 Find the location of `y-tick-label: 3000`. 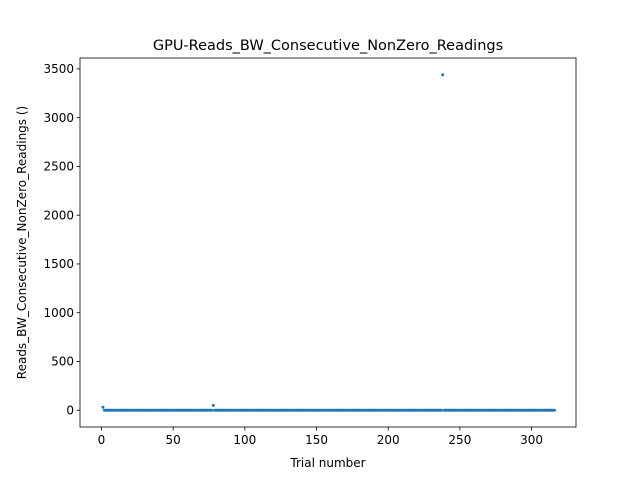

y-tick-label: 3000 is located at coordinates (58, 118).